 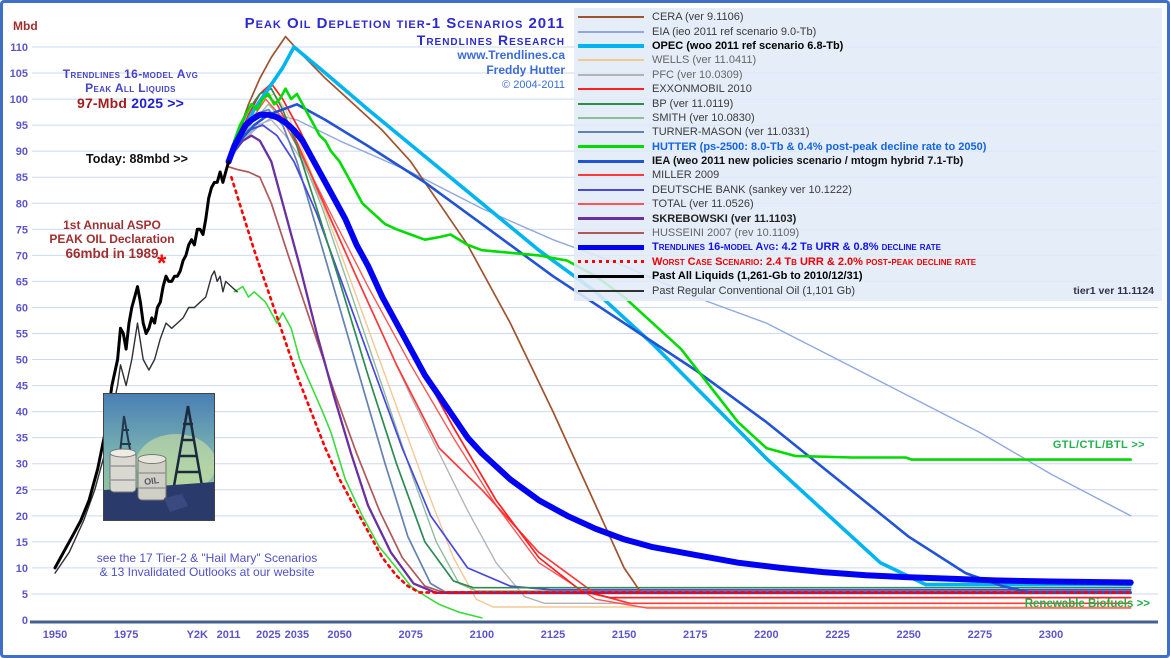 What do you see at coordinates (490, 40) in the screenshot?
I see `chart-subtitle: Trendlines Research` at bounding box center [490, 40].